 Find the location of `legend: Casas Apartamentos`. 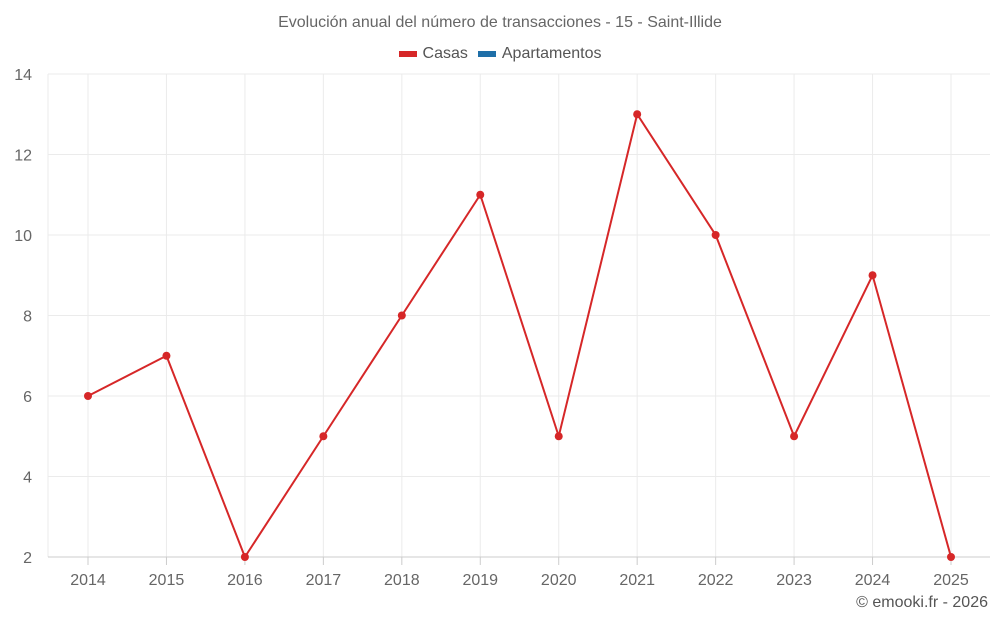

legend: Casas Apartamentos is located at coordinates (500, 54).